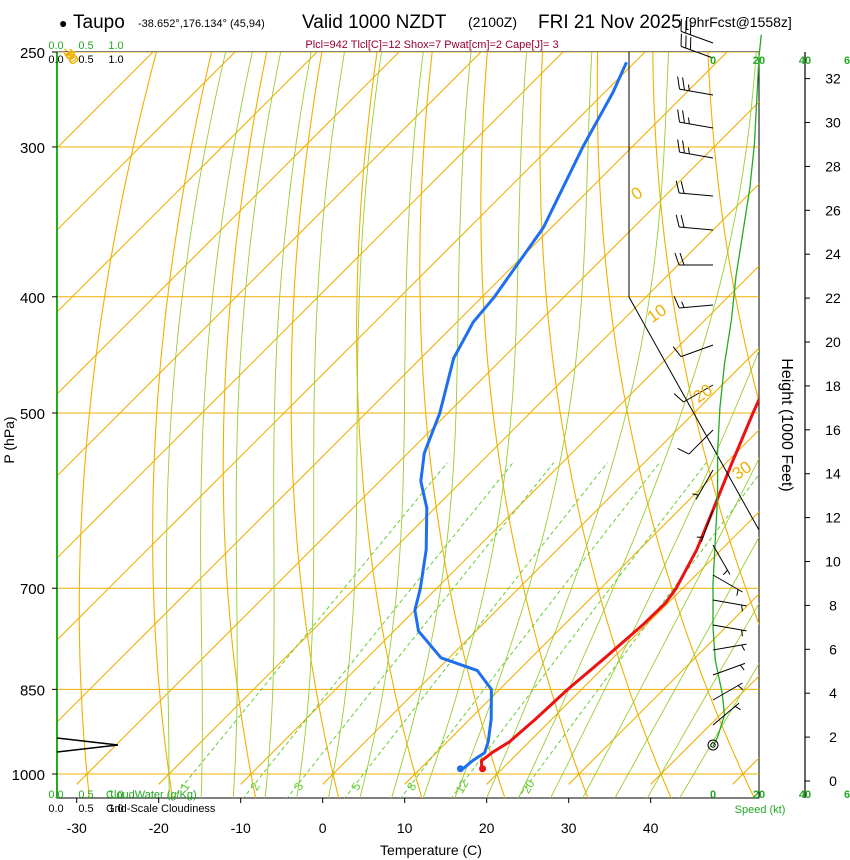  I want to click on p-tick-label: 300, so click(32, 148).